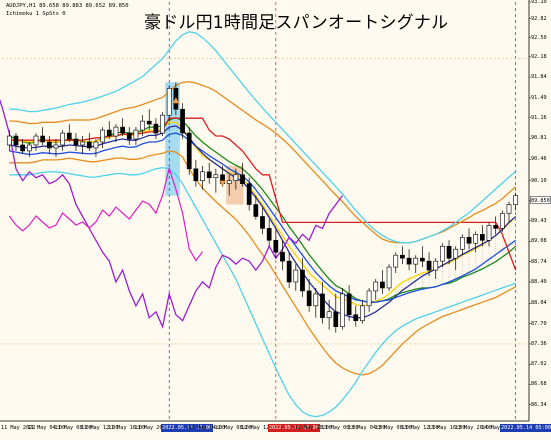  What do you see at coordinates (539, 364) in the screenshot?
I see `y-tick-label: 87.02` at bounding box center [539, 364].